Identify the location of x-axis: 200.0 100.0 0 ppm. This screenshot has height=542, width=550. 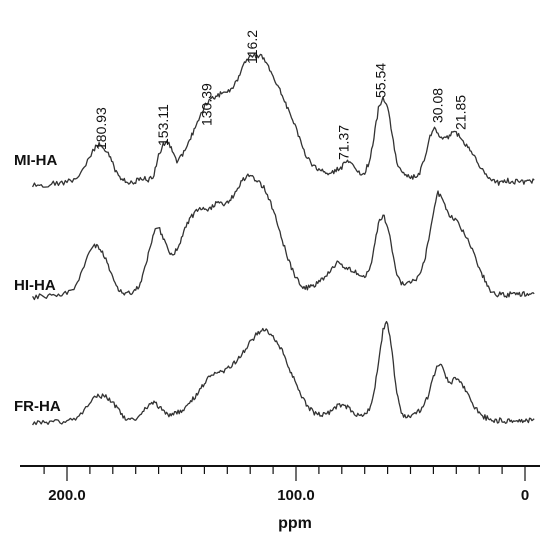
(280, 498).